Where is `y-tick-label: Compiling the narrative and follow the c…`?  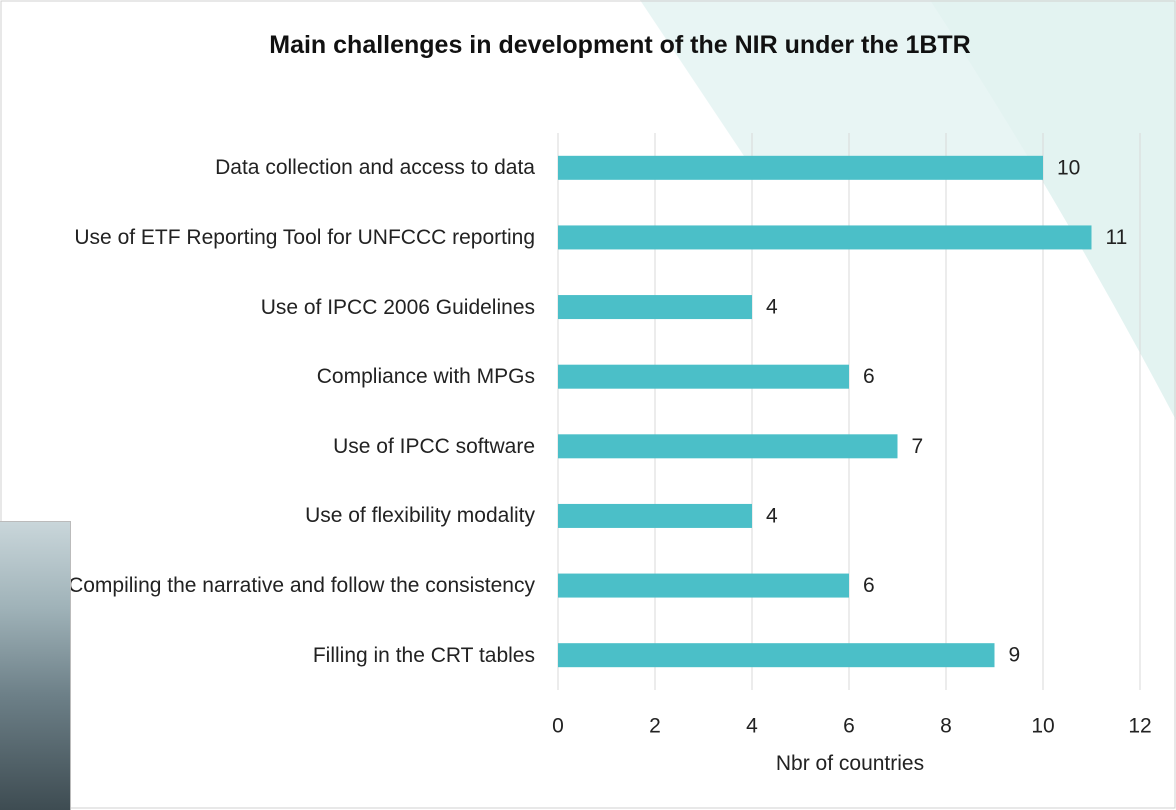 y-tick-label: Compiling the narrative and follow the c… is located at coordinates (301, 586).